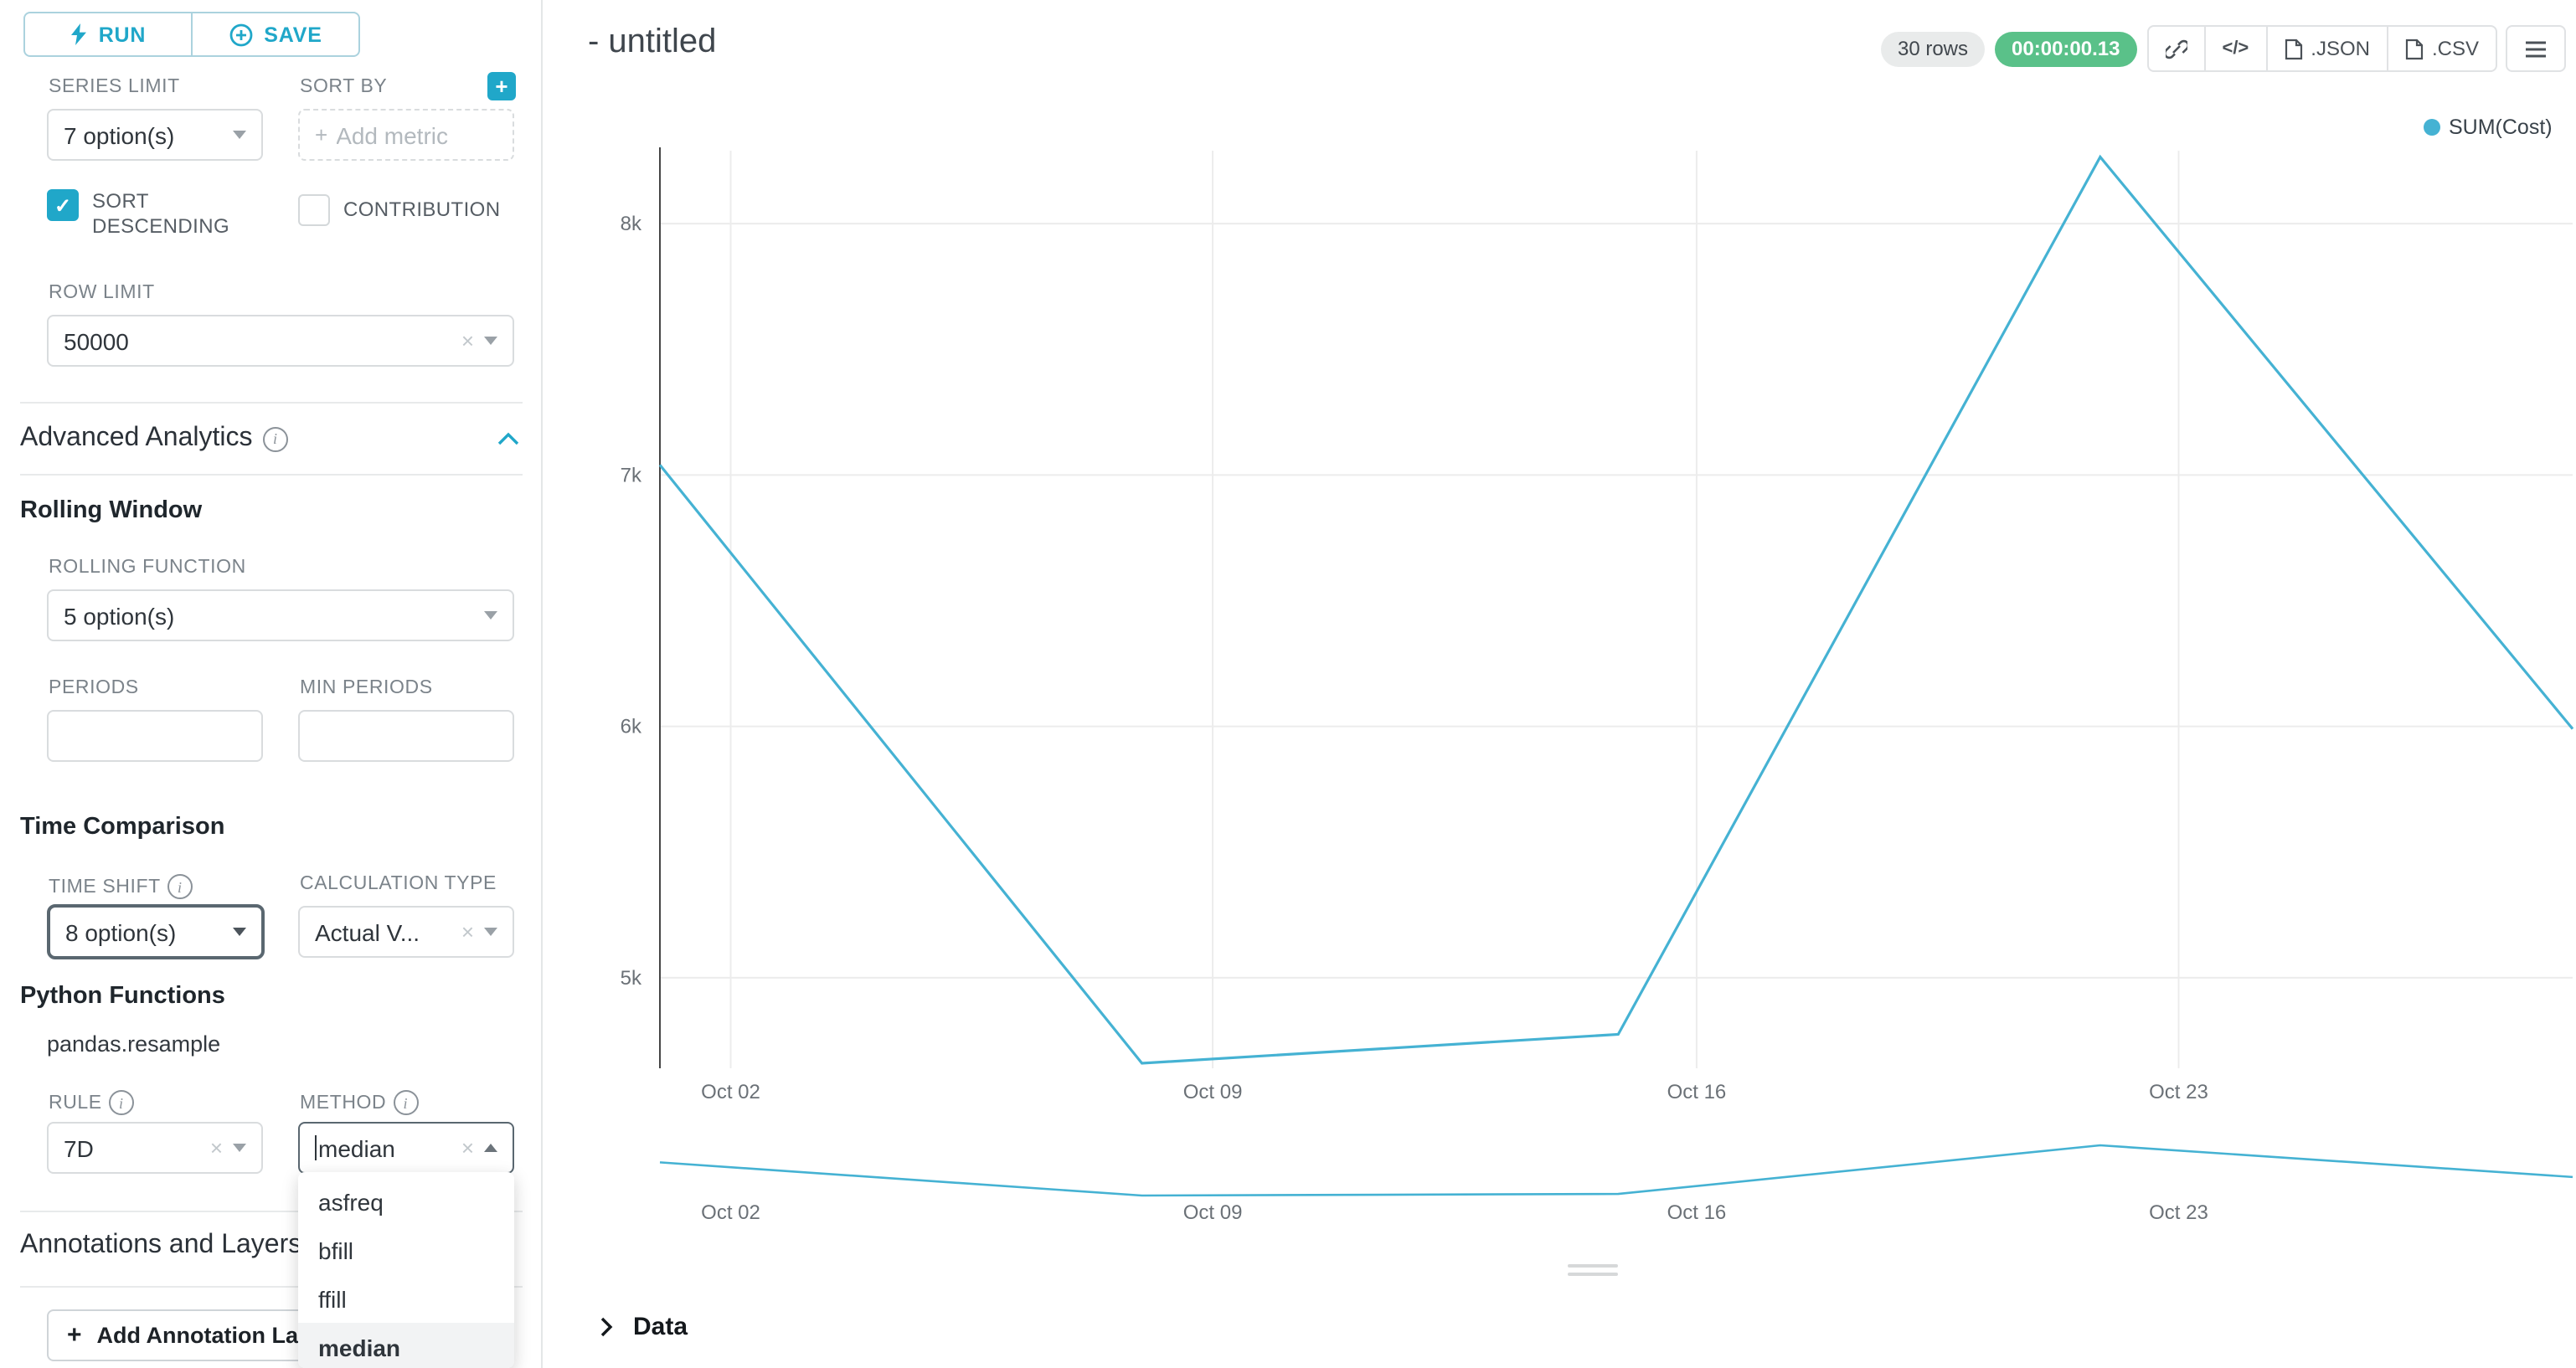  Describe the element at coordinates (119, 615) in the screenshot. I see `rolling-function-value: 5 option(s)` at that location.